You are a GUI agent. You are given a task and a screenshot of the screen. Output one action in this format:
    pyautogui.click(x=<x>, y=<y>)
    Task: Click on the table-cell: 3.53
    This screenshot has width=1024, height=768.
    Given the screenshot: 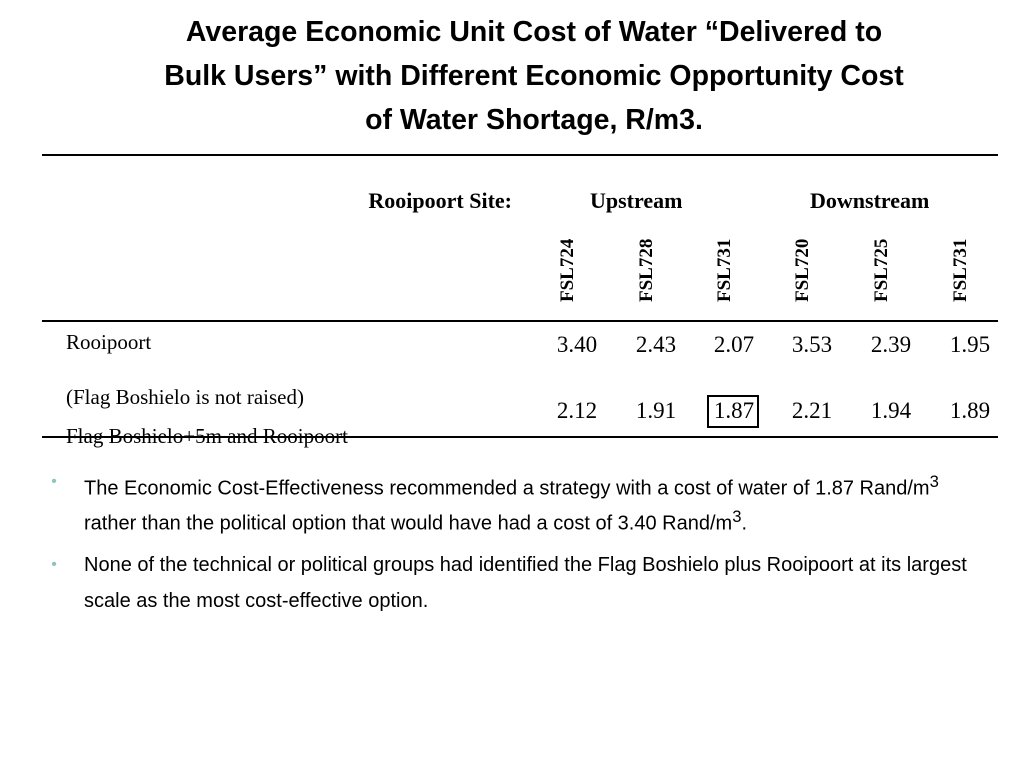 What is the action you would take?
    pyautogui.click(x=812, y=344)
    